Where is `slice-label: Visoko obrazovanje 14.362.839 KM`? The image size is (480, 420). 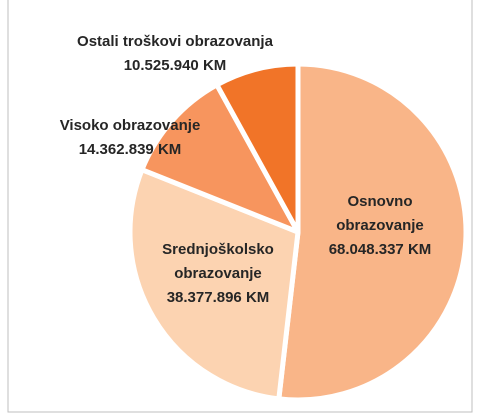 slice-label: Visoko obrazovanje 14.362.839 KM is located at coordinates (130, 138).